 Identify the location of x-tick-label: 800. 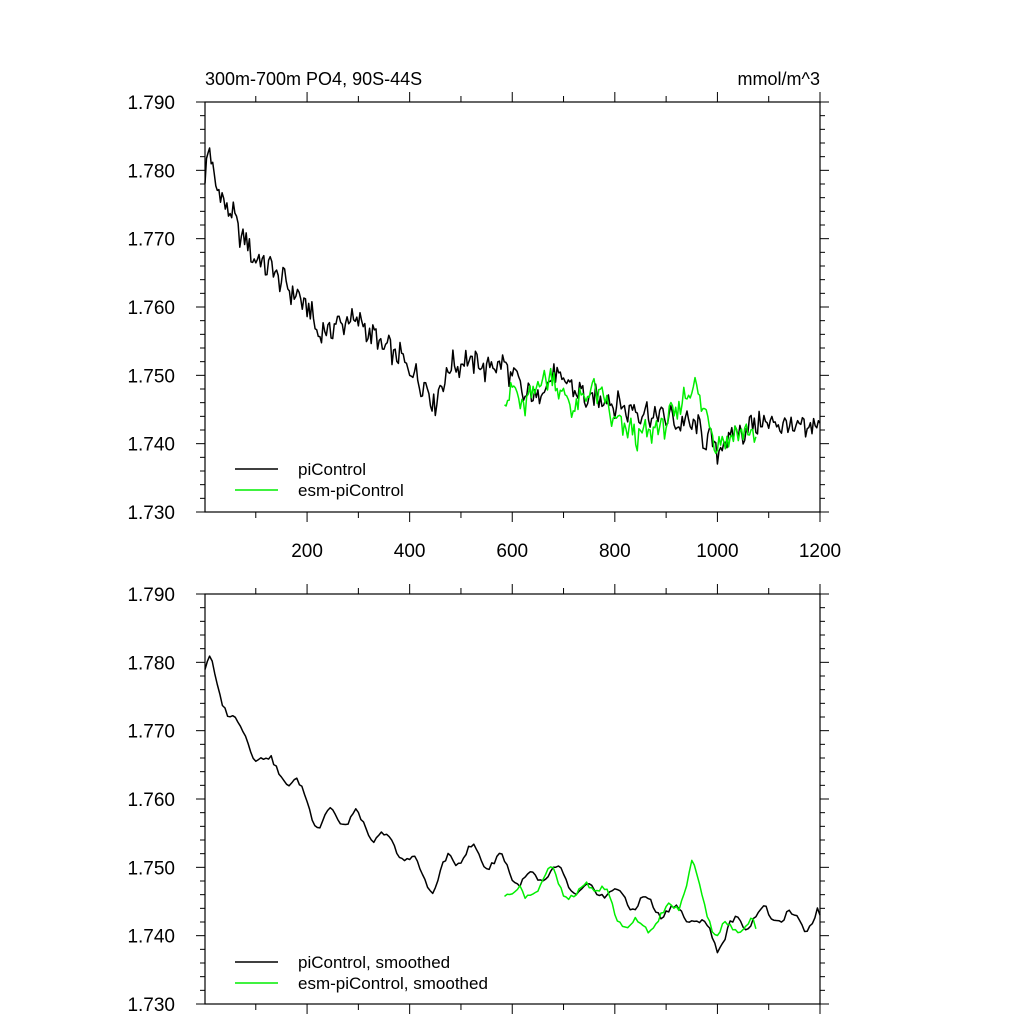
(615, 551).